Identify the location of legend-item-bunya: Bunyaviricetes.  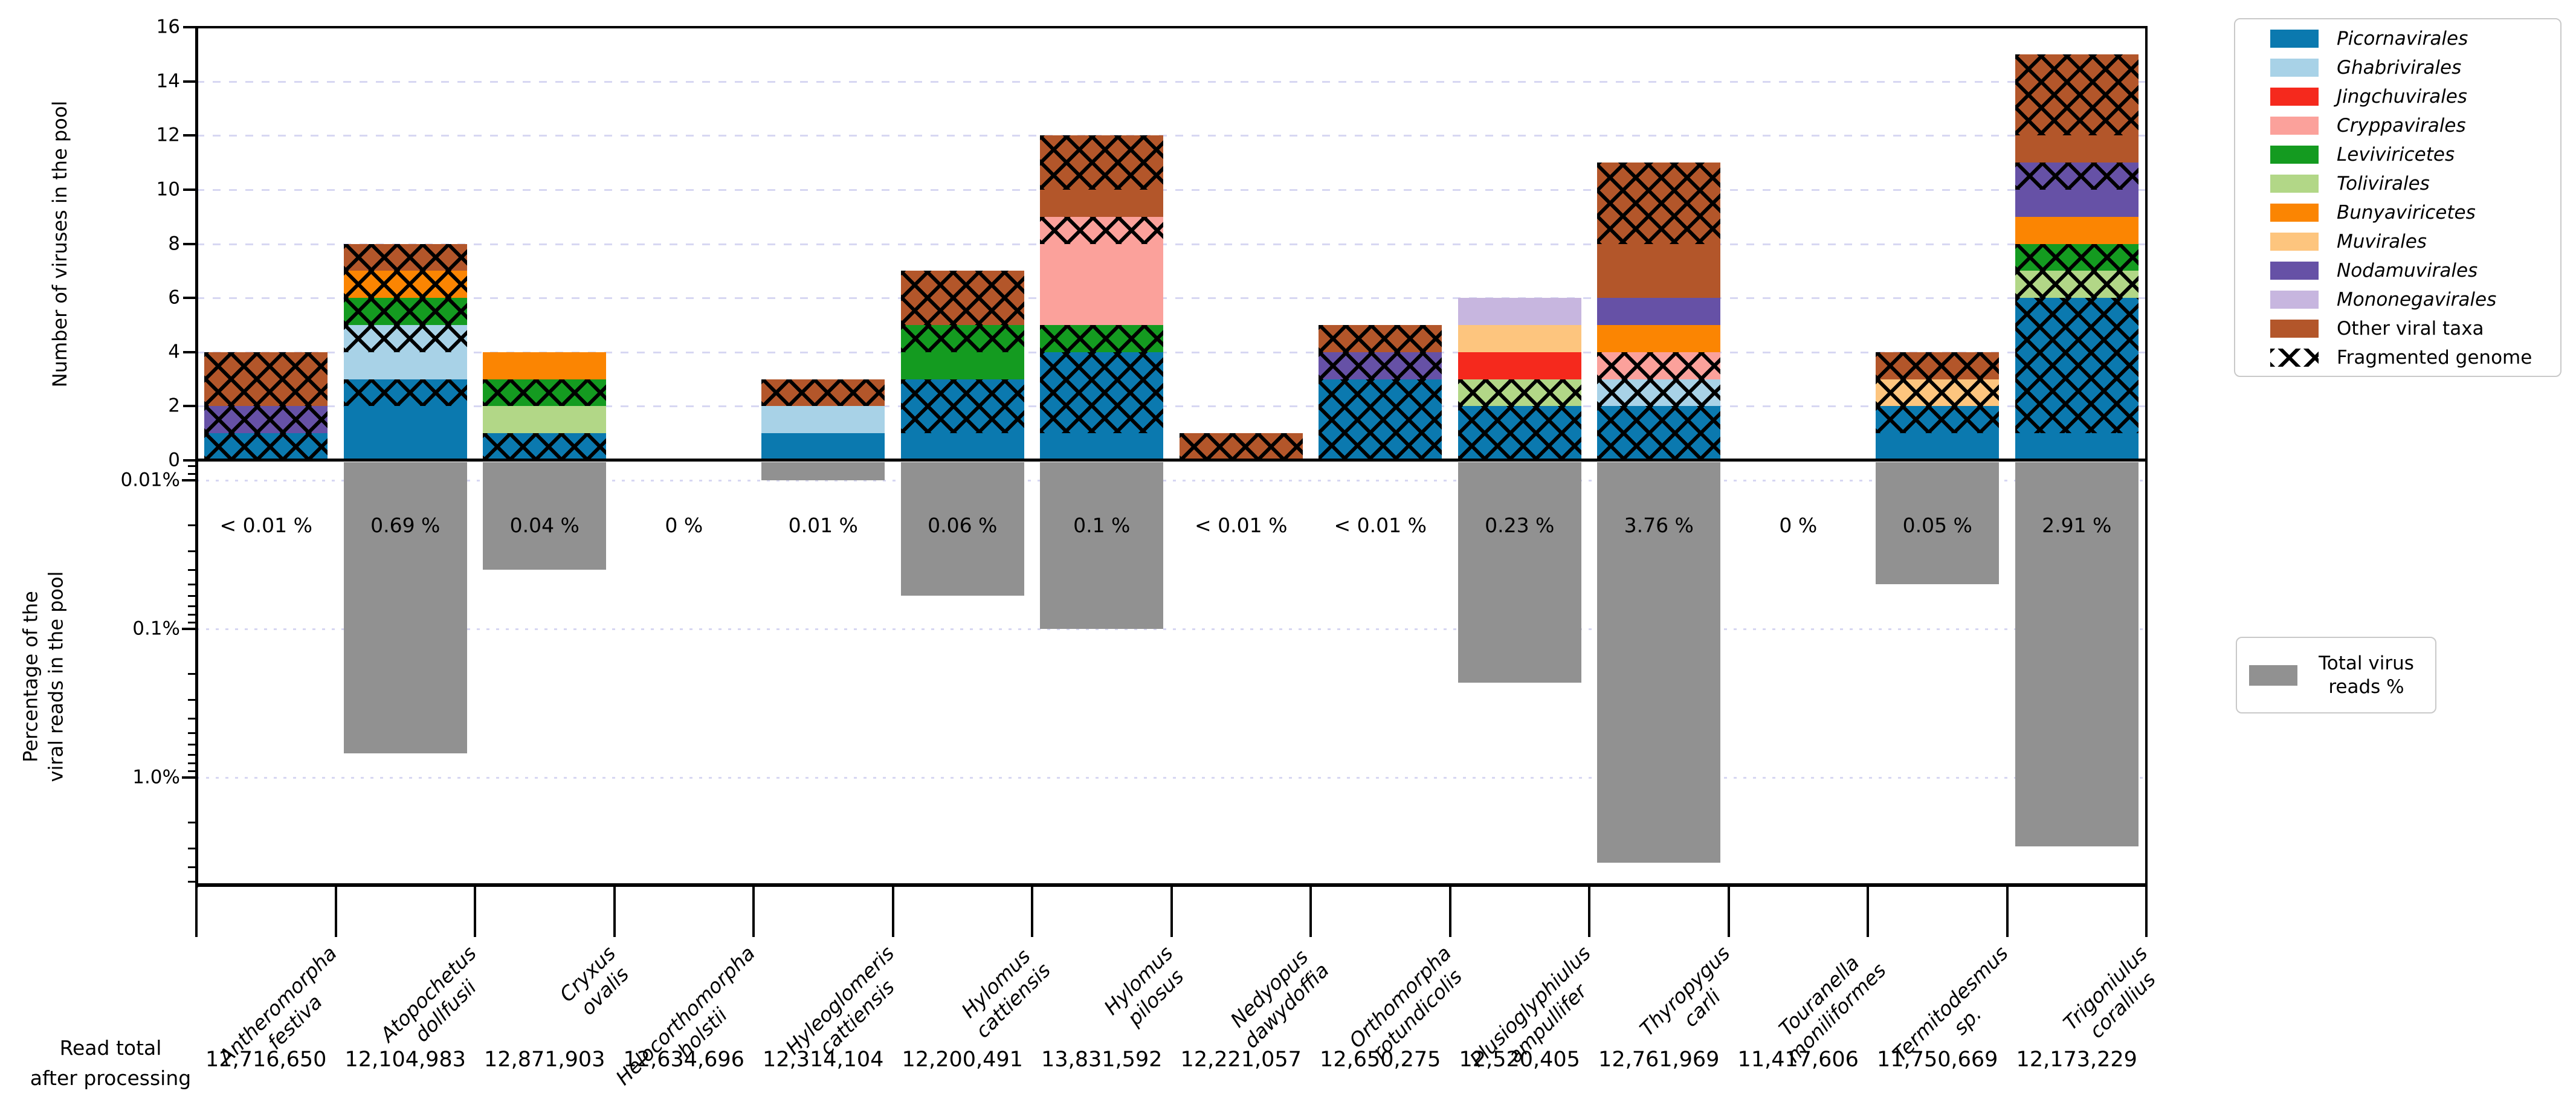
(2397, 212).